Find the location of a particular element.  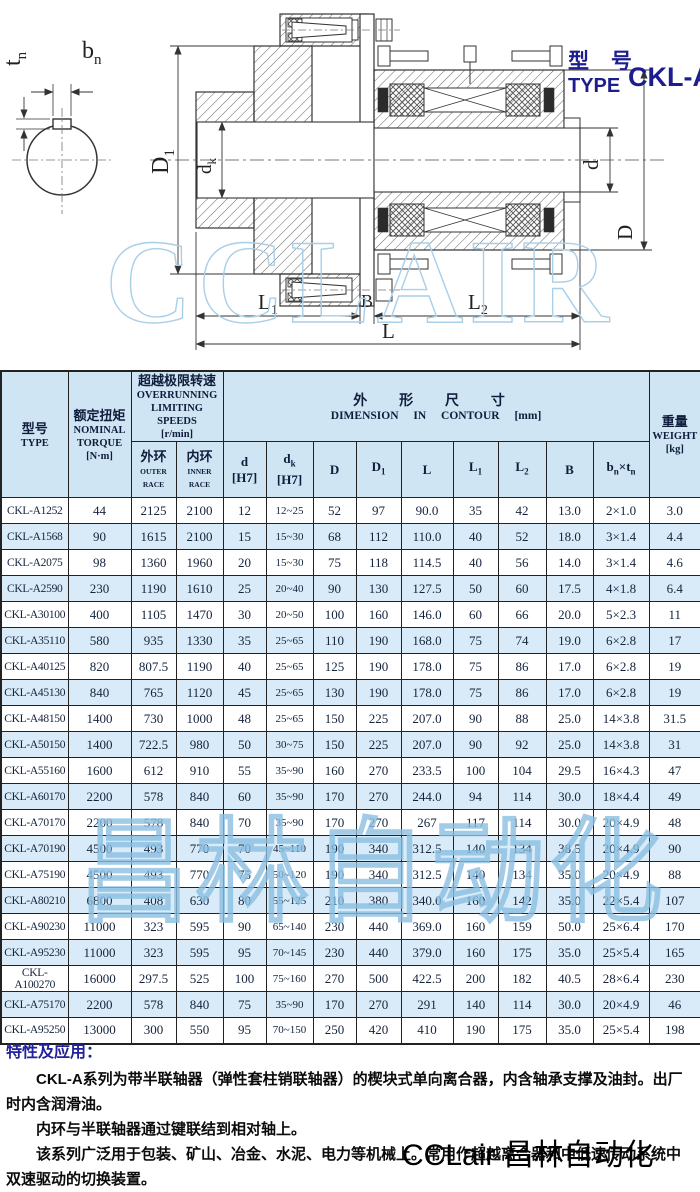

col-header-d: d [H7] is located at coordinates (244, 469).